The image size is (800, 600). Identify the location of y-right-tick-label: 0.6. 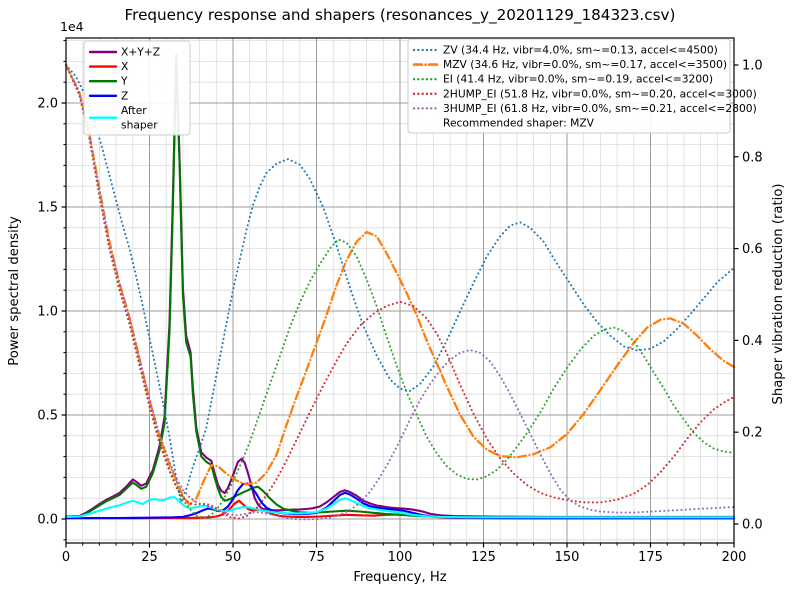
(752, 249).